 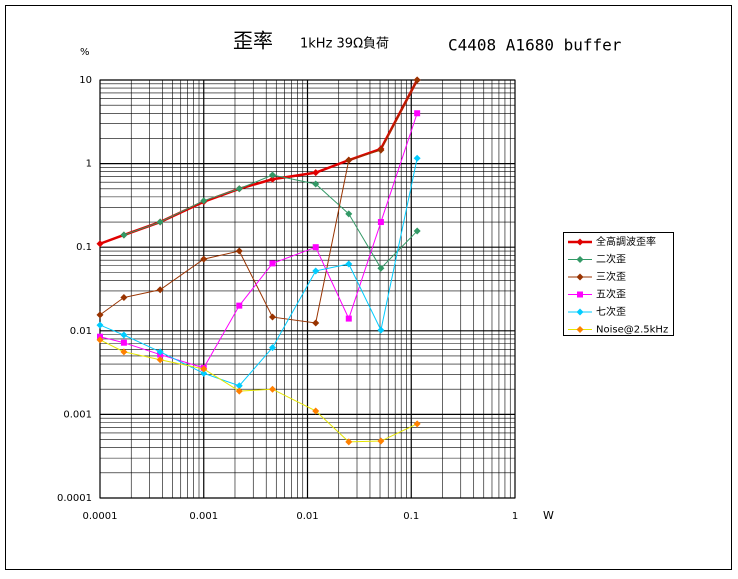 What do you see at coordinates (74, 498) in the screenshot?
I see `y-tick-label: 0.0001` at bounding box center [74, 498].